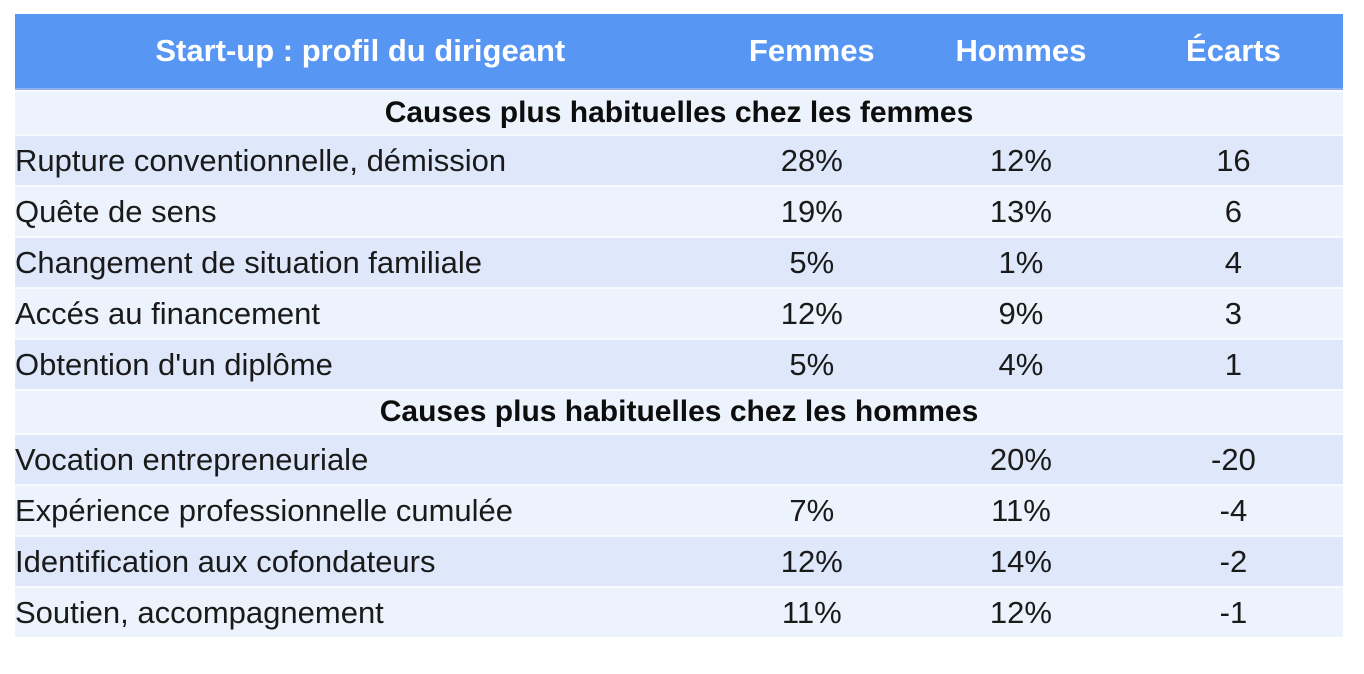 This screenshot has width=1364, height=674. Describe the element at coordinates (1021, 52) in the screenshot. I see `col-header-hommes: Hommes` at that location.